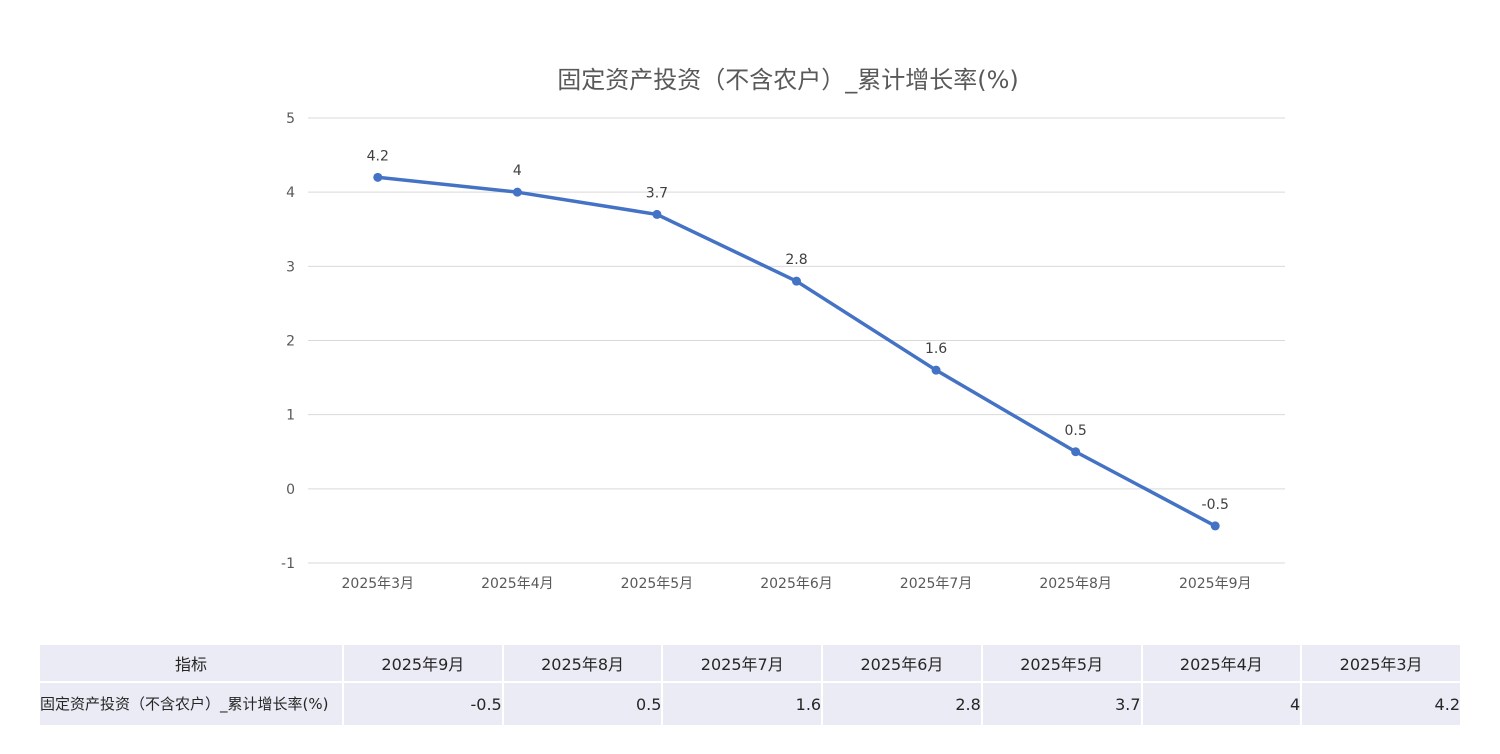 The image size is (1500, 754). I want to click on table-header-period: 2025年7月, so click(742, 663).